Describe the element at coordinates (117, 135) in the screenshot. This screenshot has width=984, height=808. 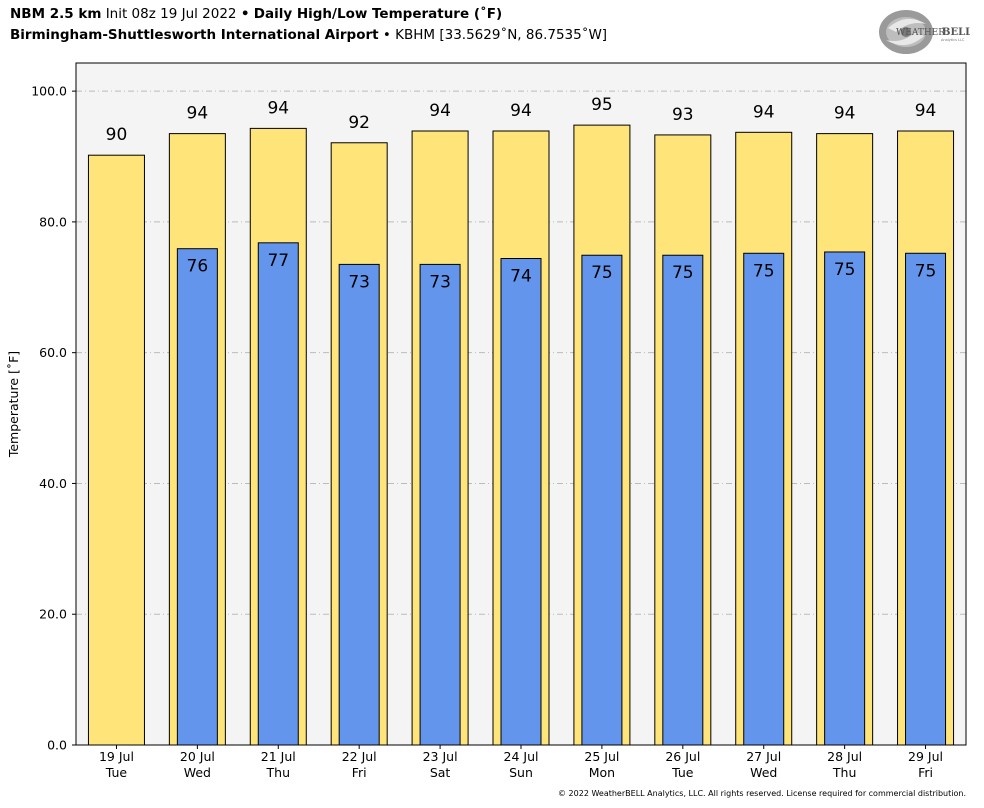
I see `high-temp-label: 90` at that location.